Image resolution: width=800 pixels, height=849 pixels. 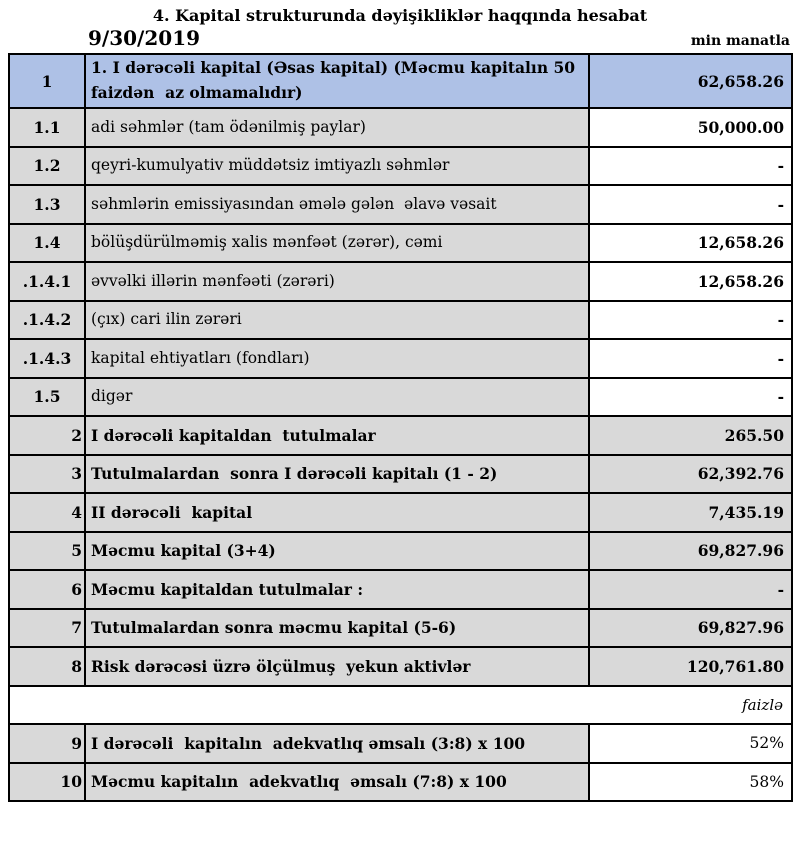 I want to click on row-number-cell: 6, so click(x=47, y=589).